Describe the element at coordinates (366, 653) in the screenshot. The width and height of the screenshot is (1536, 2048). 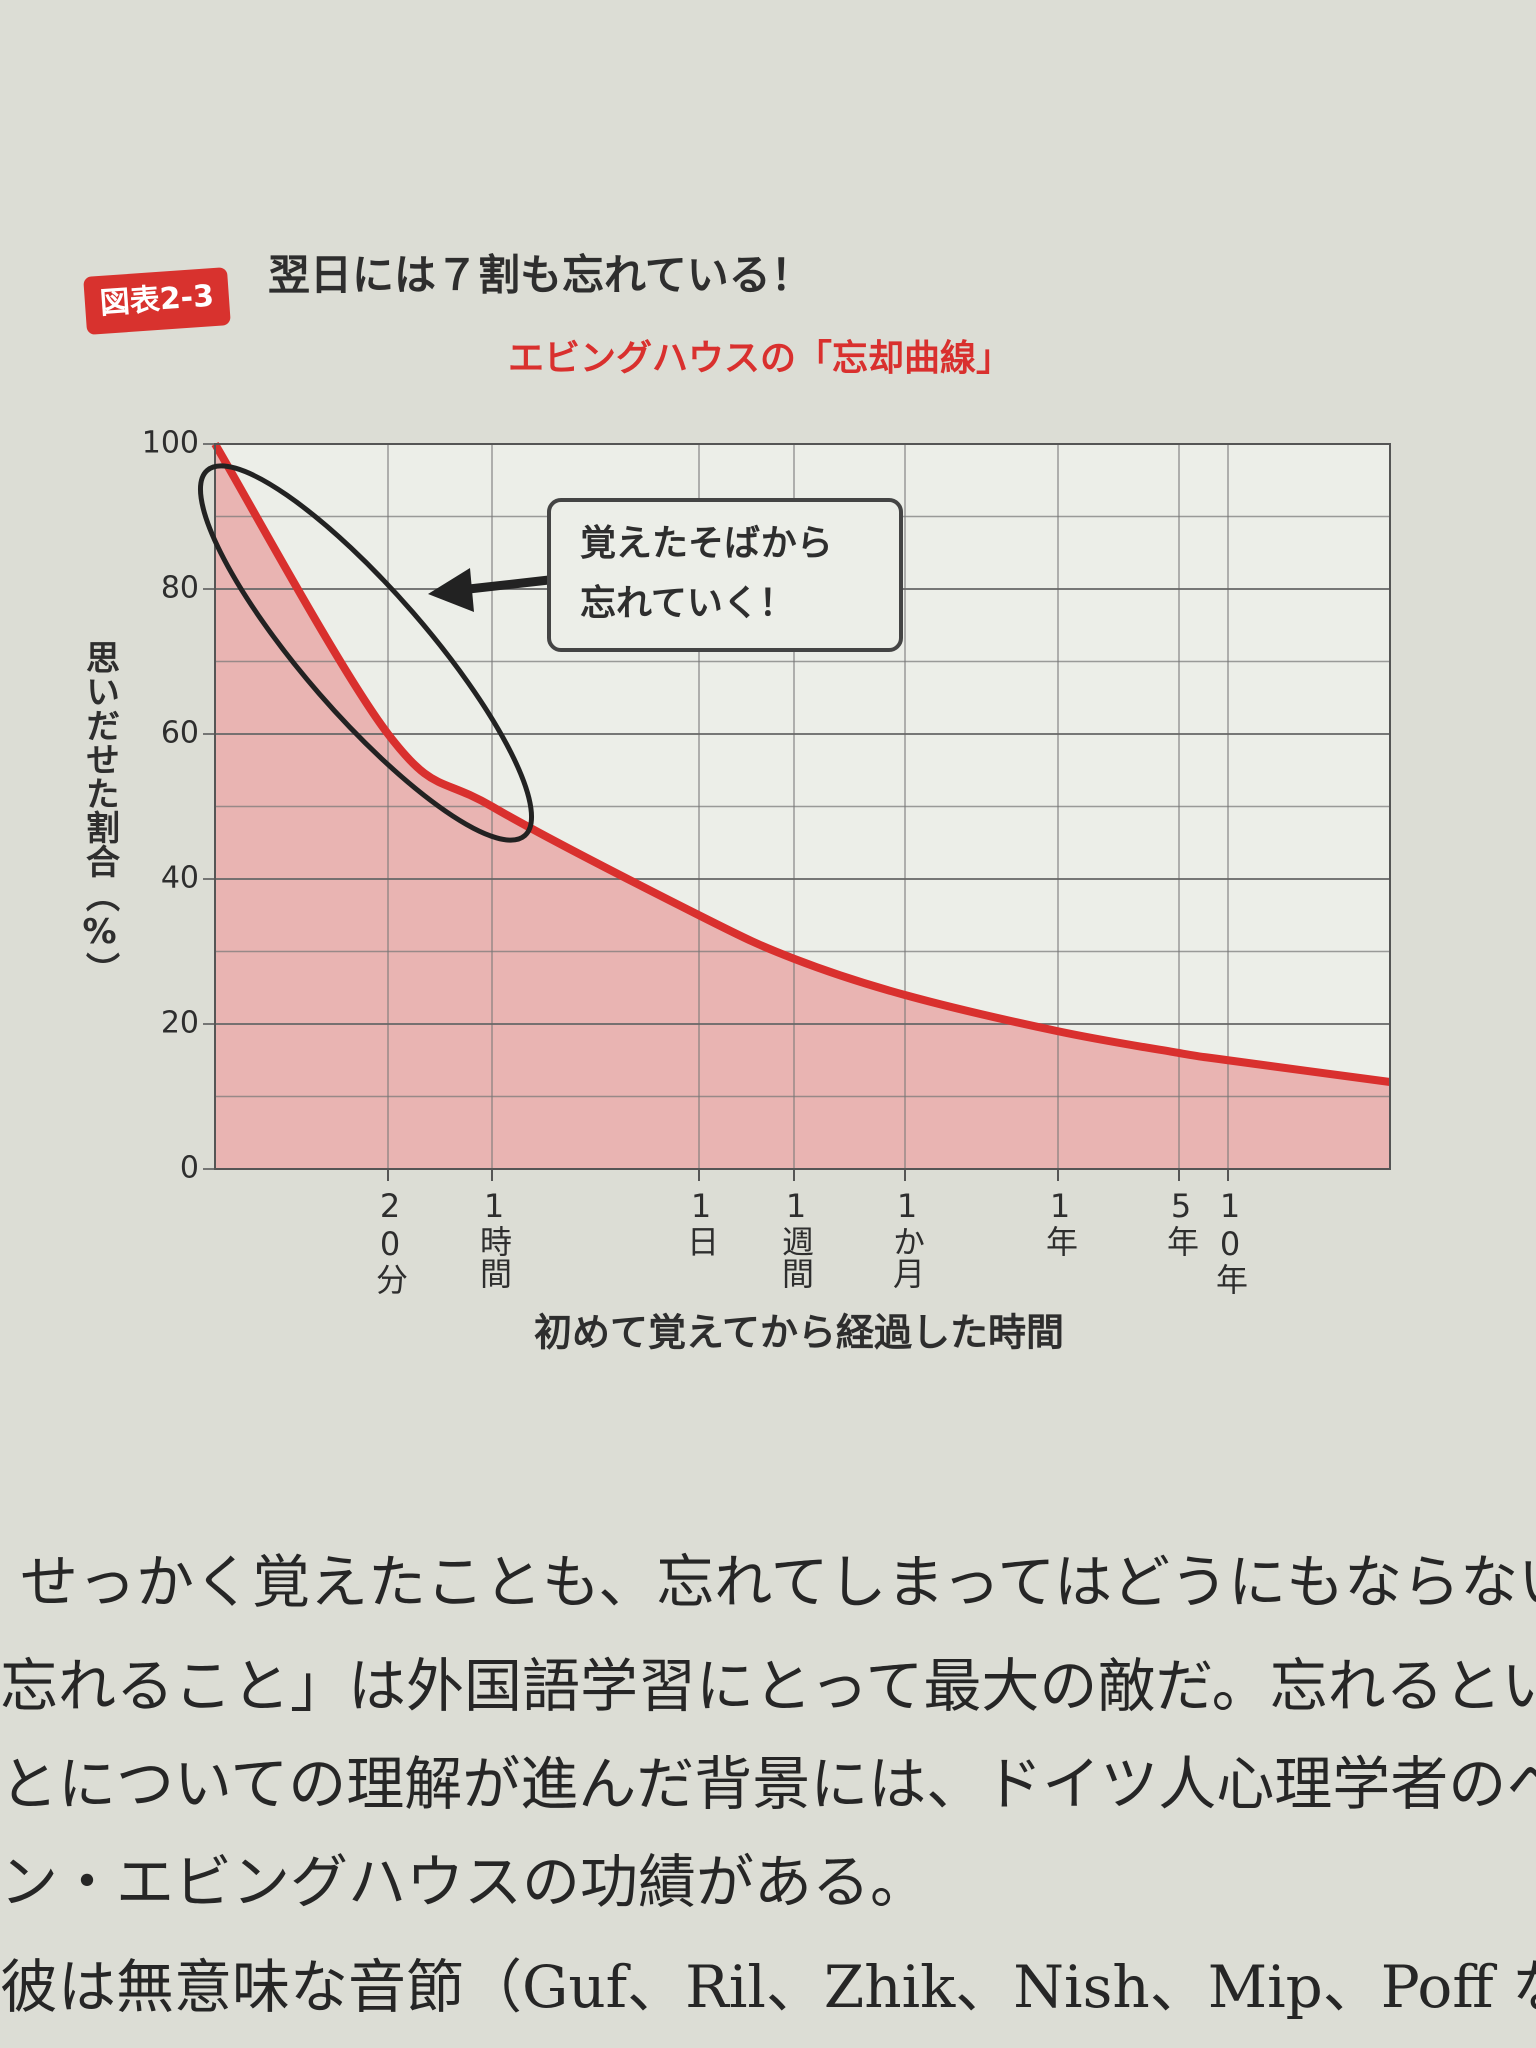
I see `highlight-ellipse` at that location.